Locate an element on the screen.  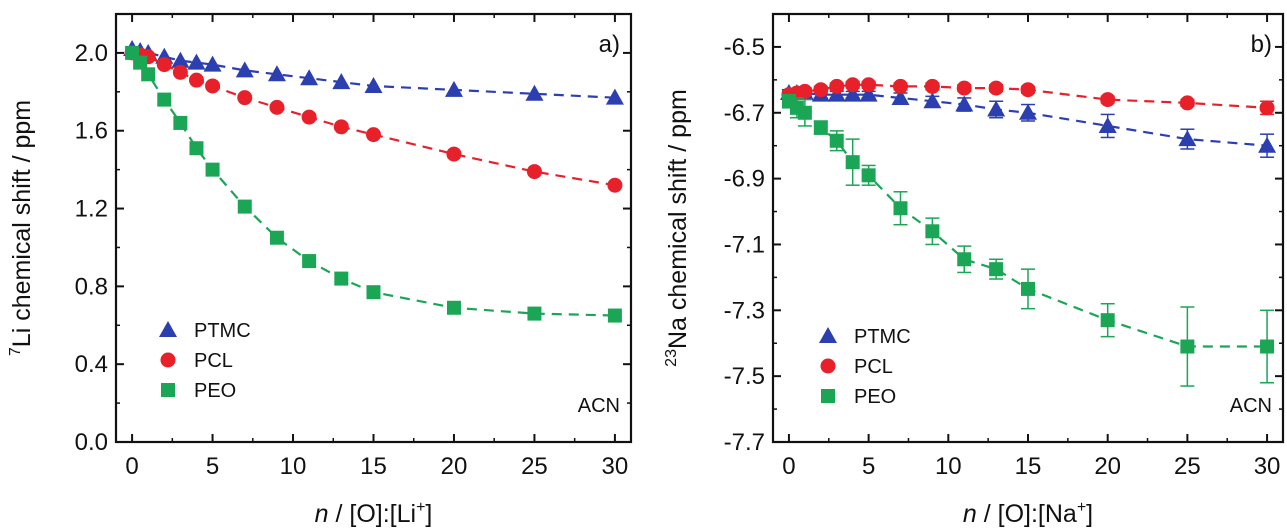
y-tick-label: -7.3 is located at coordinates (744, 310).